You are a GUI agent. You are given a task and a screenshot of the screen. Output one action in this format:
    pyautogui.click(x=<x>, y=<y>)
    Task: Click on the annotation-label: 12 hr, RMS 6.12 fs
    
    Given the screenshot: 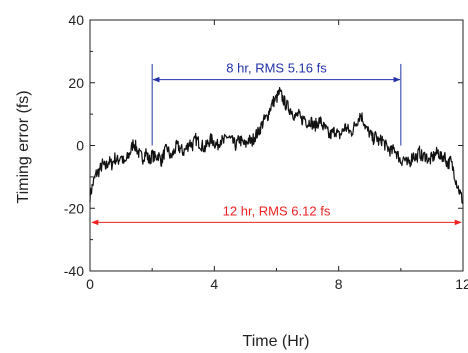 What is the action you would take?
    pyautogui.click(x=277, y=210)
    